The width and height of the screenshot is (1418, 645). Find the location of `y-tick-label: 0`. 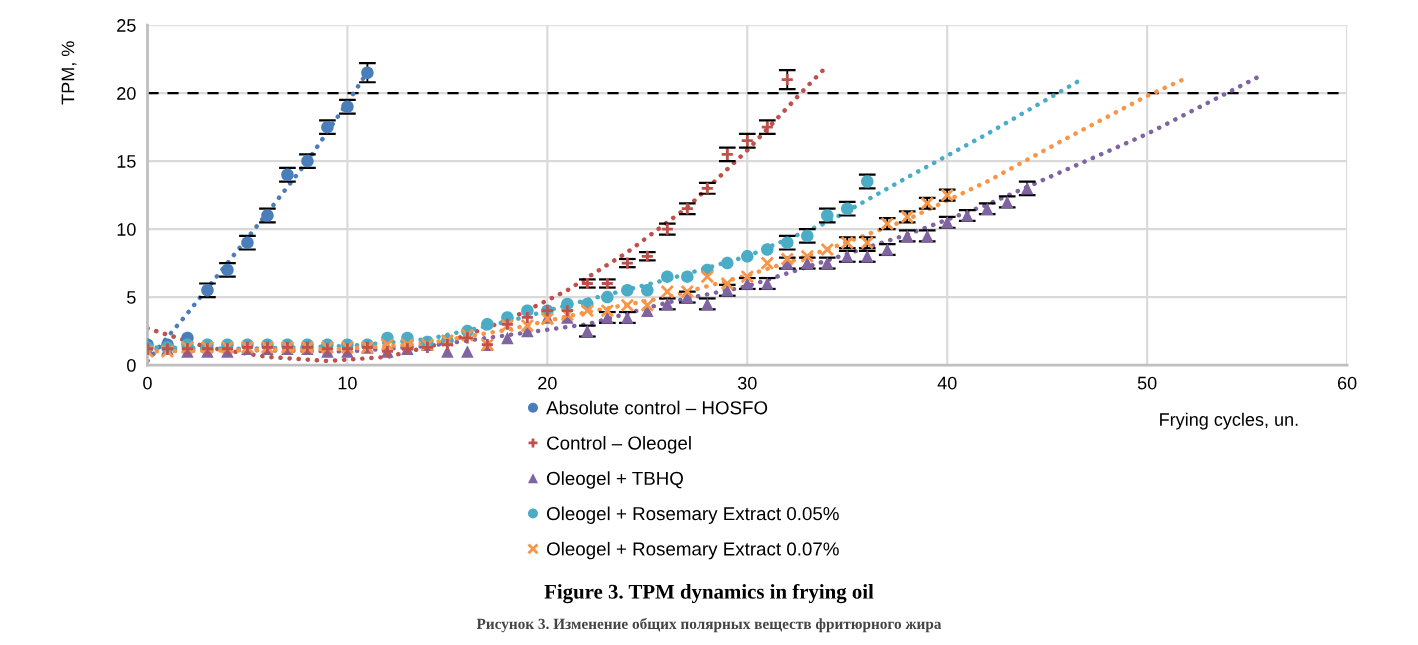

y-tick-label: 0 is located at coordinates (131, 365).